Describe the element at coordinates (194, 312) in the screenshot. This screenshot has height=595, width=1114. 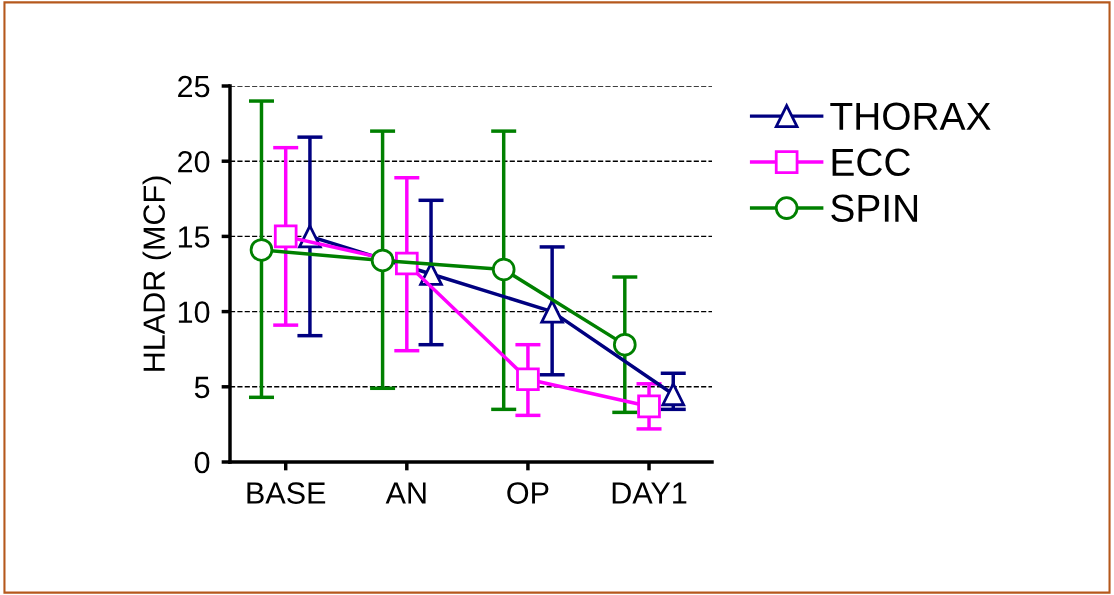
I see `y-tick-label: 10` at that location.